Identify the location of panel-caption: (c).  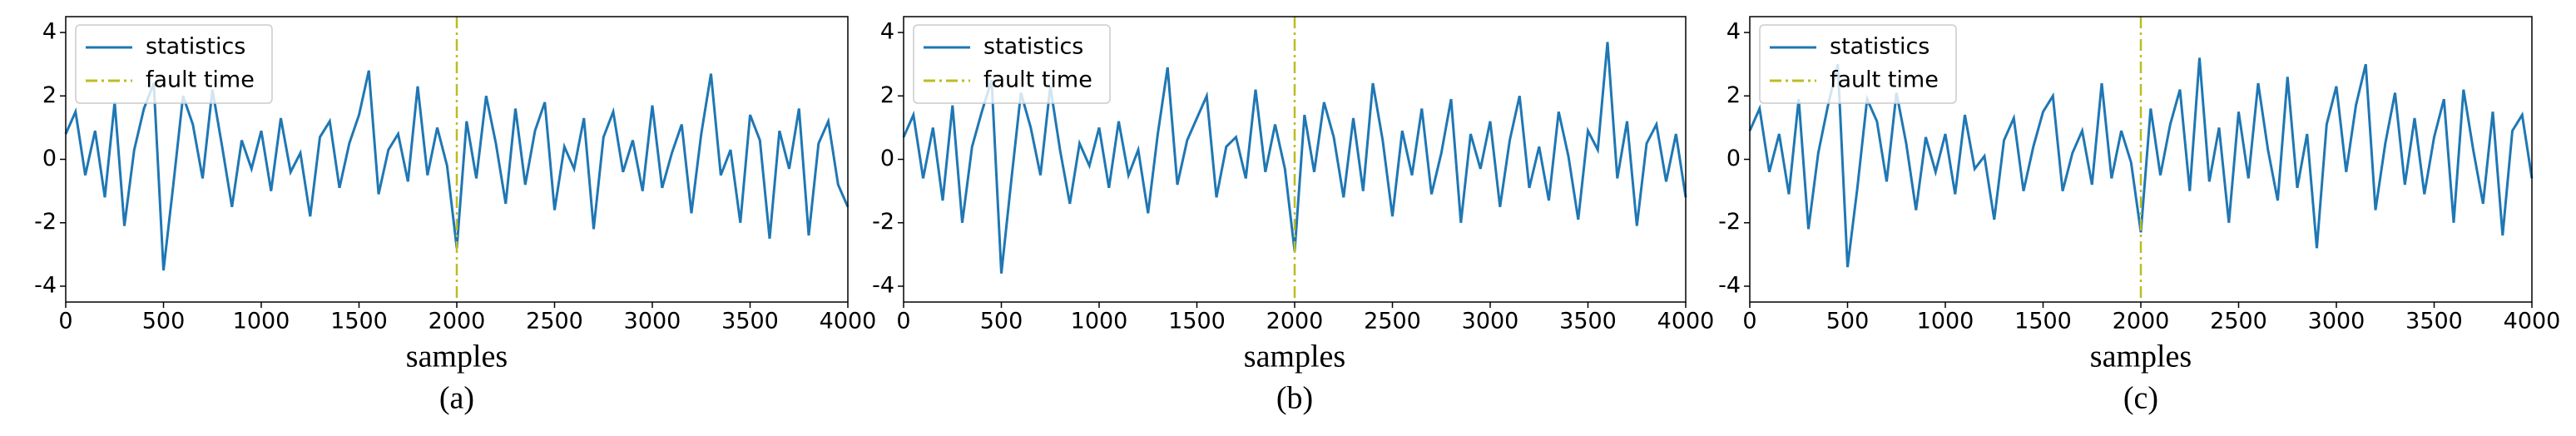
(2140, 398).